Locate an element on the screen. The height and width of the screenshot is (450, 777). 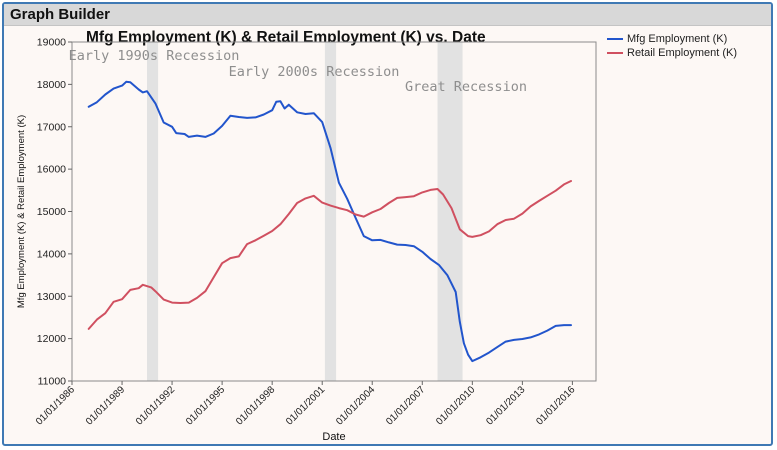
recession-label: Early 2000s Recession is located at coordinates (314, 72).